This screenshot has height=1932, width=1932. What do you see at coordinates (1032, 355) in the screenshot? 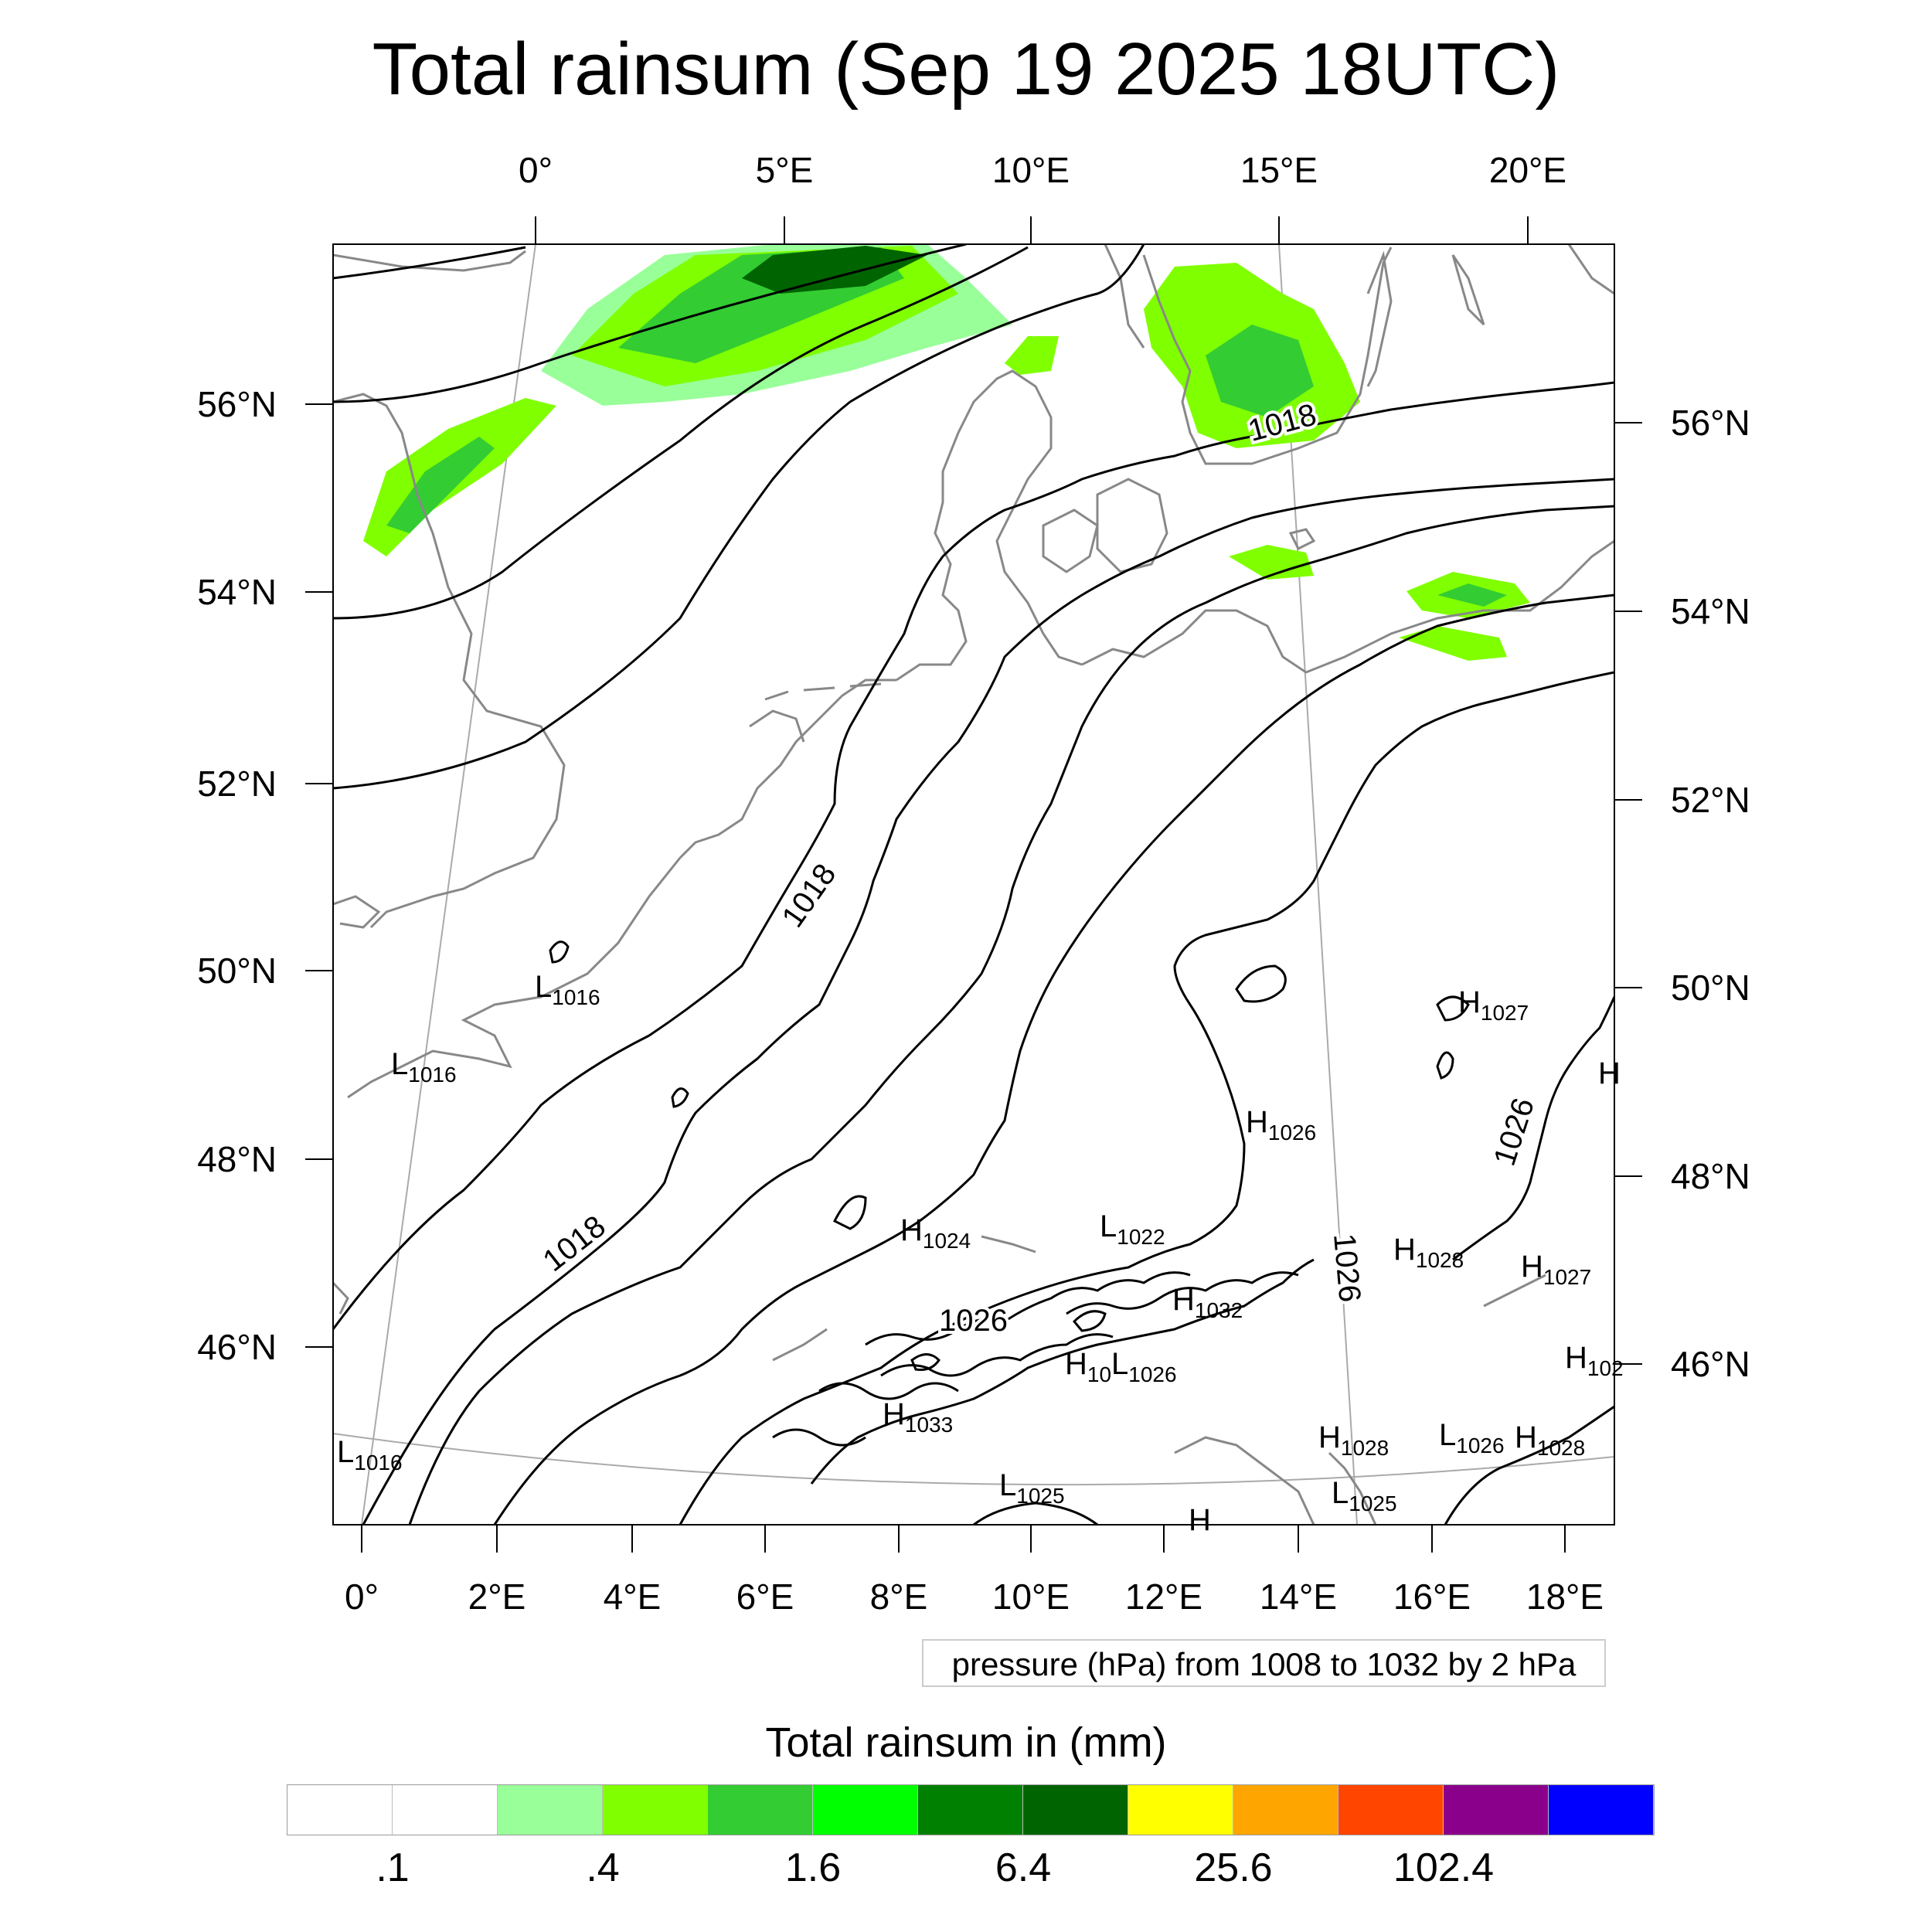
I see `rain-area-denmark` at bounding box center [1032, 355].